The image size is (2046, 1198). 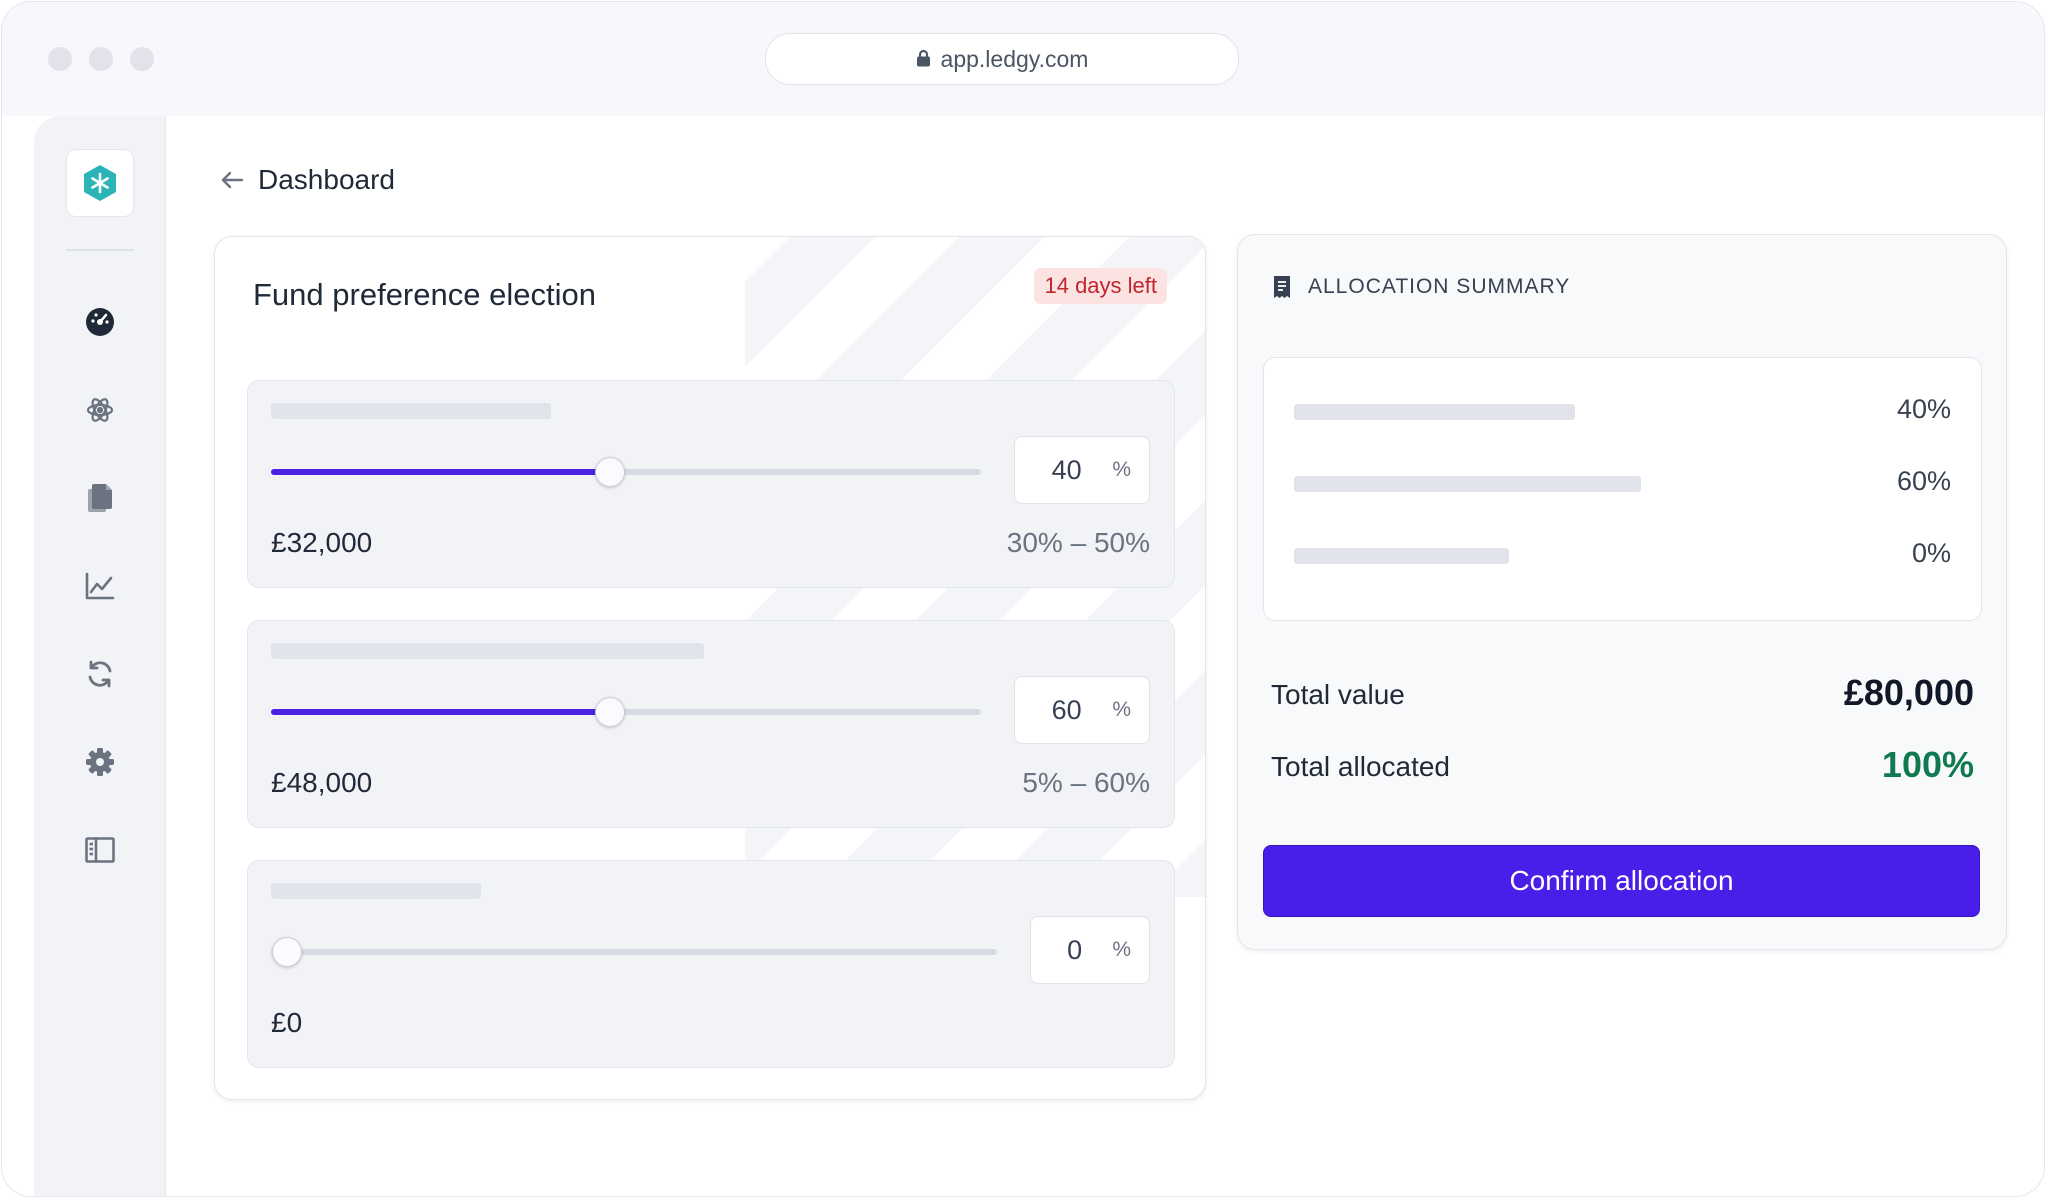 What do you see at coordinates (100, 410) in the screenshot?
I see `atom-icon` at bounding box center [100, 410].